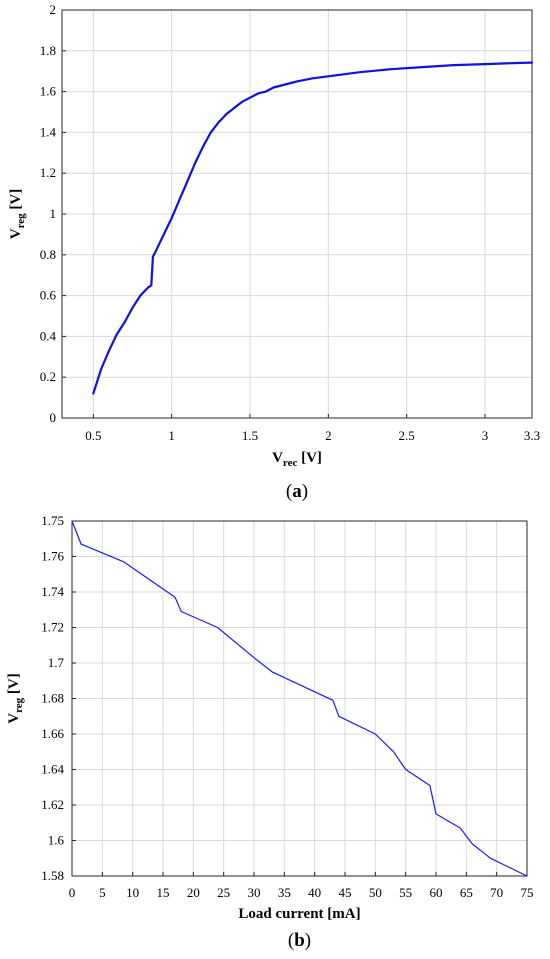 This screenshot has width=550, height=959. What do you see at coordinates (345, 892) in the screenshot?
I see `x-tick-label: 45` at bounding box center [345, 892].